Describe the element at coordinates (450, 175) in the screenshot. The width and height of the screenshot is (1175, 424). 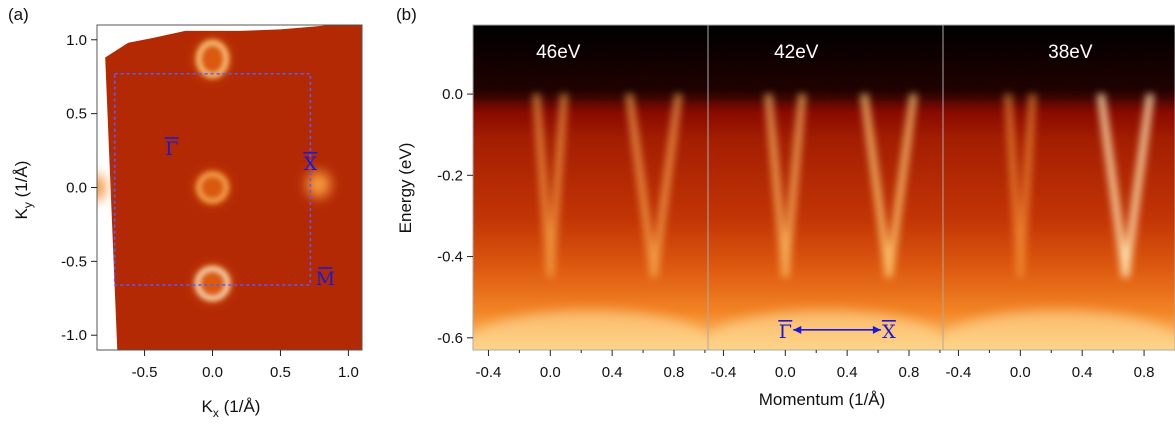
I see `y-tick-label: -0.2` at that location.